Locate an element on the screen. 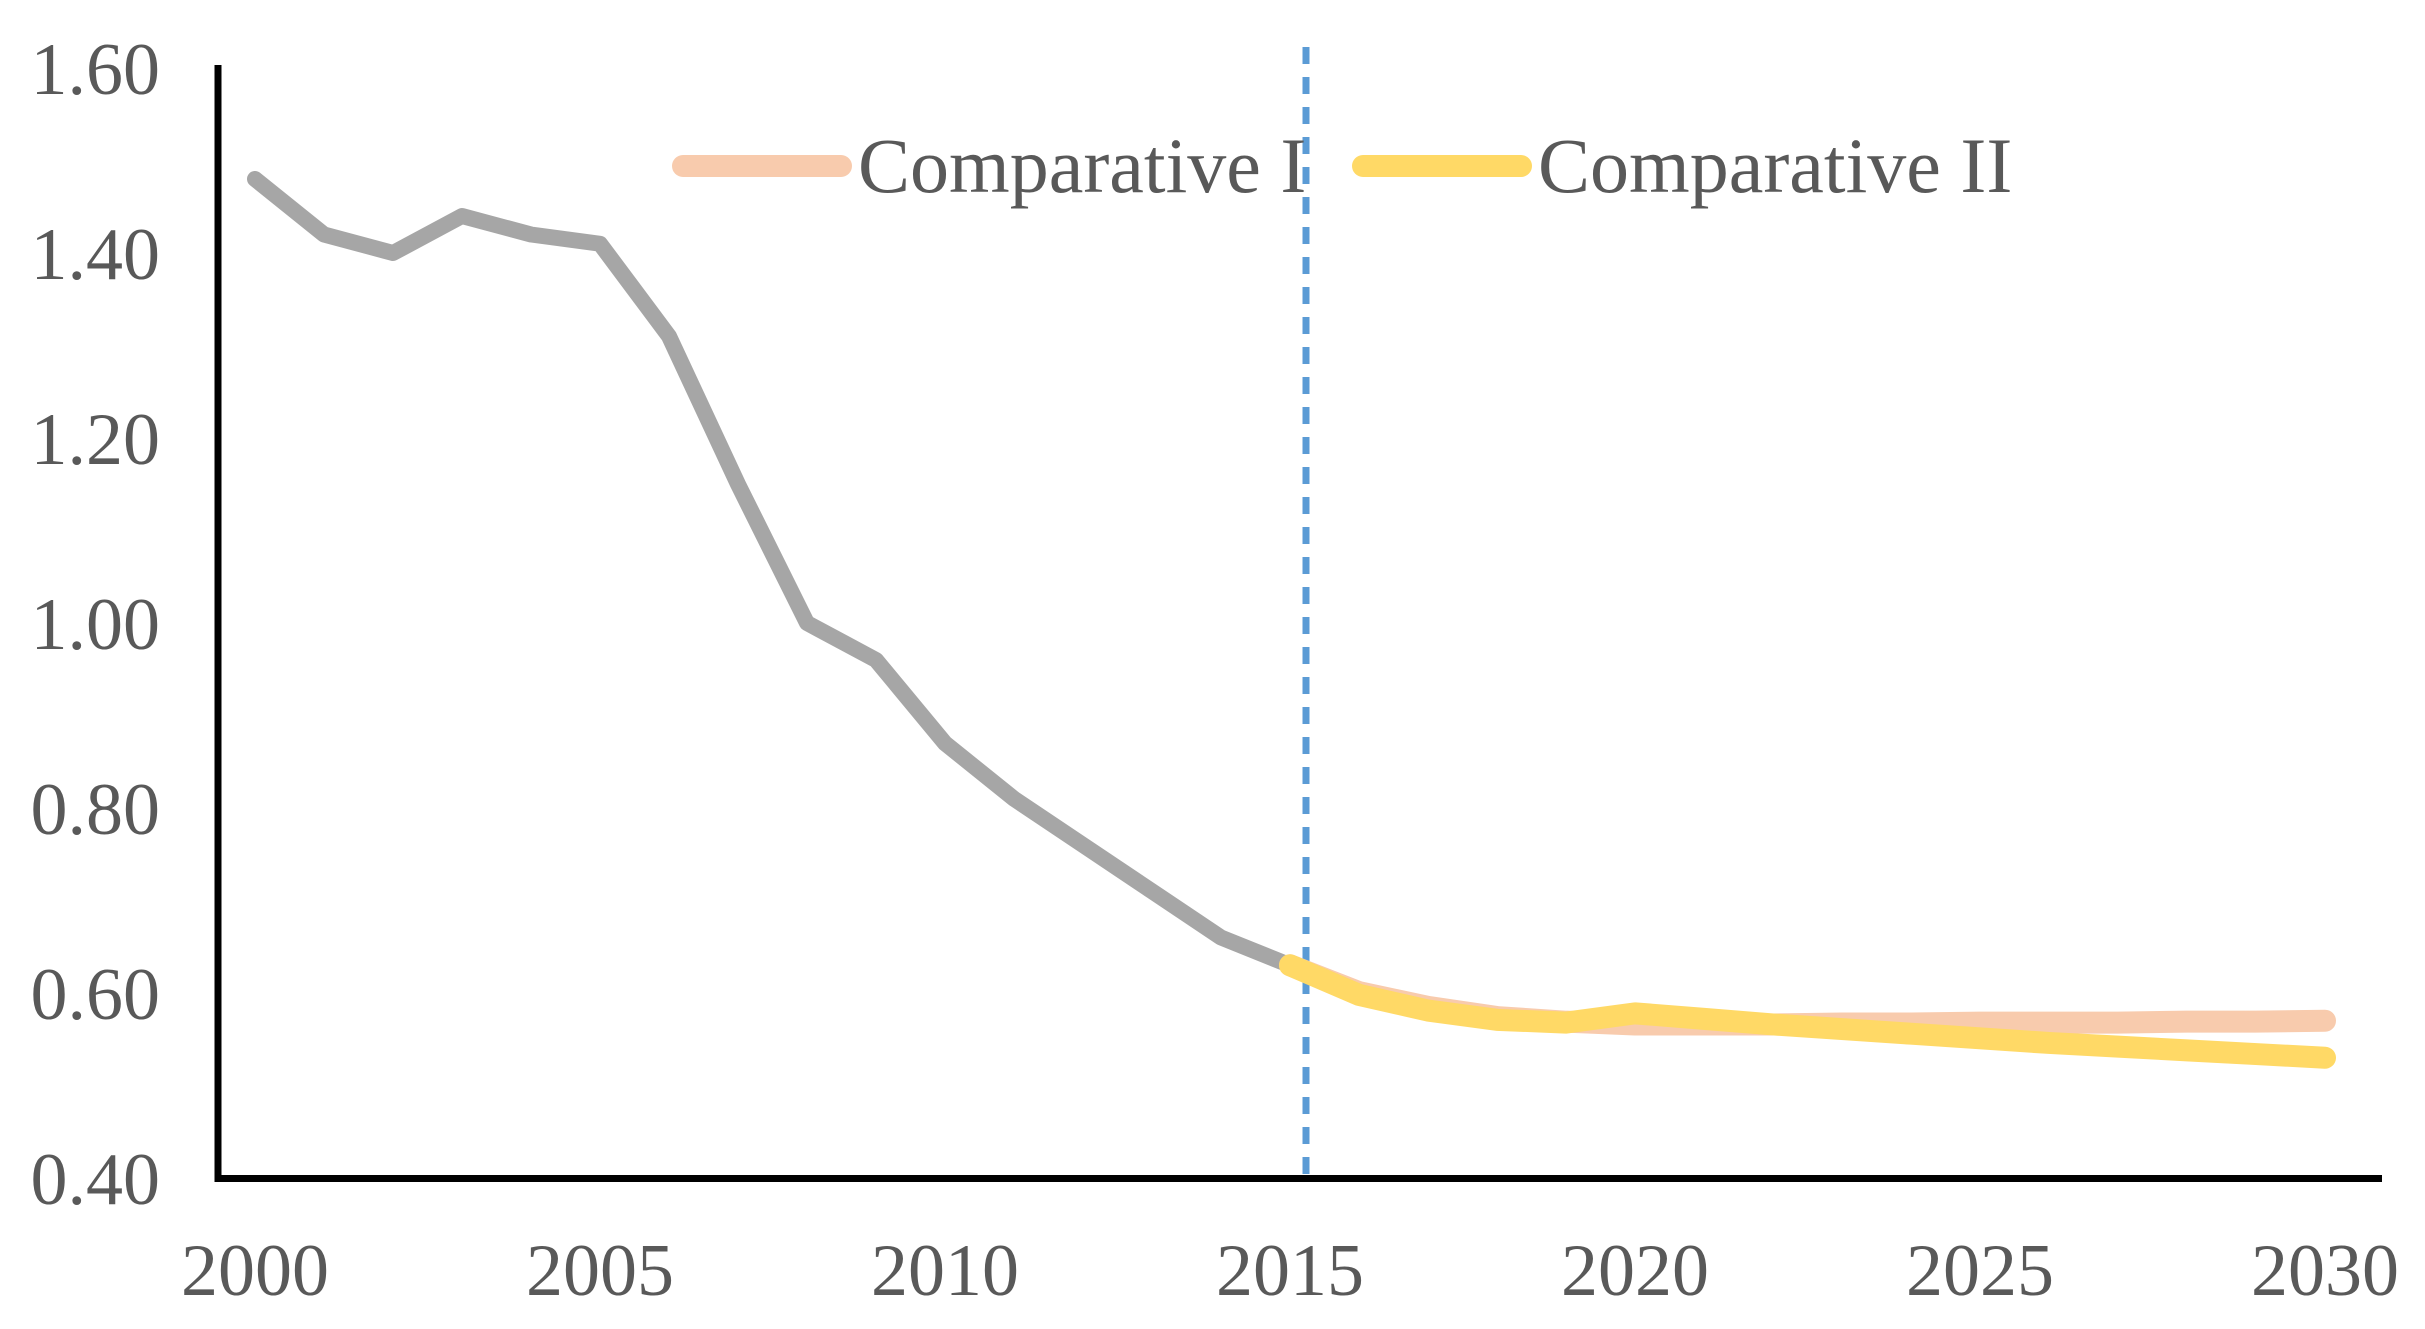  comparative-1-line-swatch is located at coordinates (762, 166).